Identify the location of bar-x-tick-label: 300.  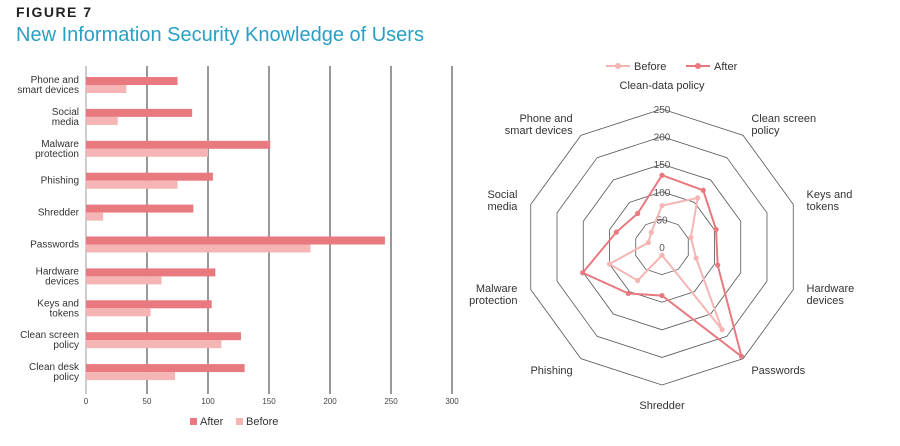
(452, 401).